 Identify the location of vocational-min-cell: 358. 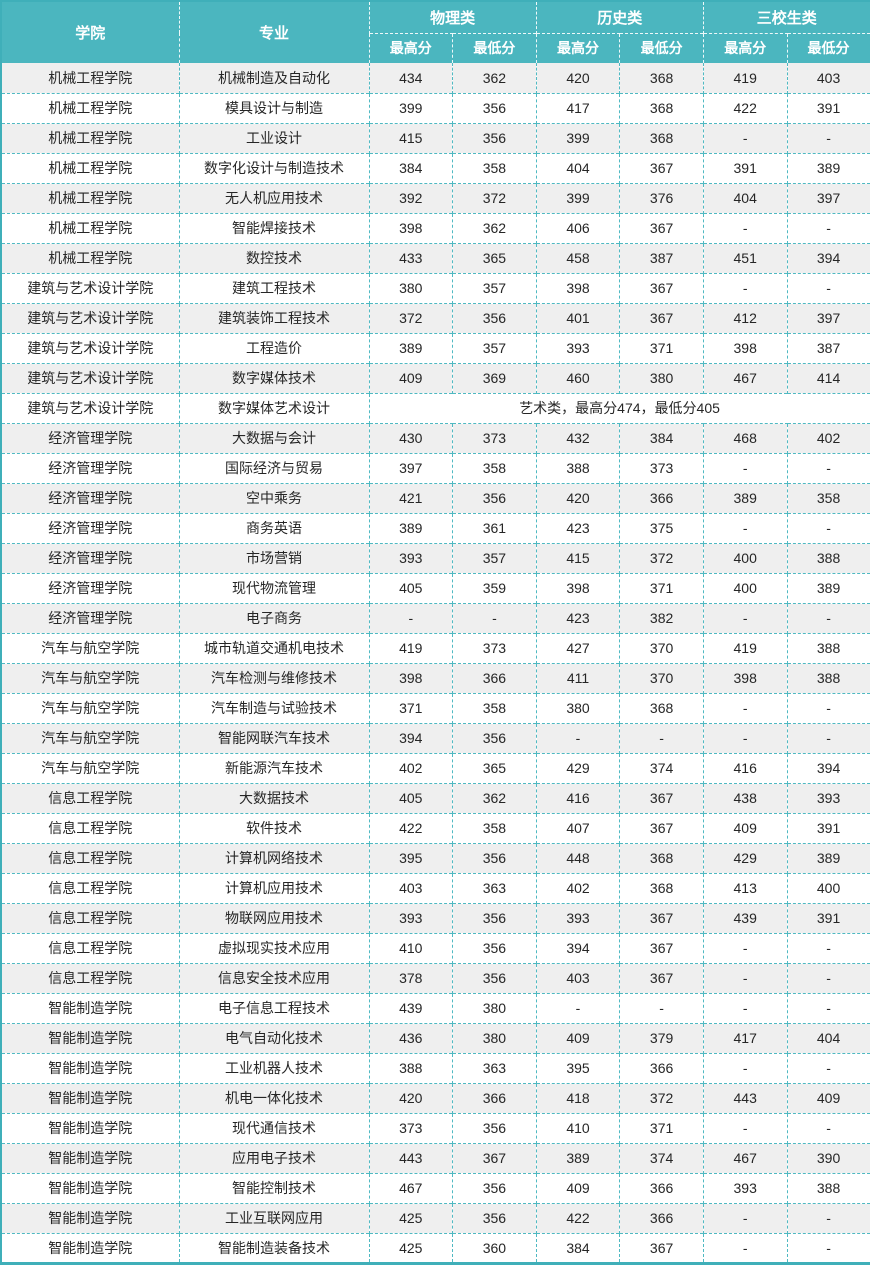
(828, 497).